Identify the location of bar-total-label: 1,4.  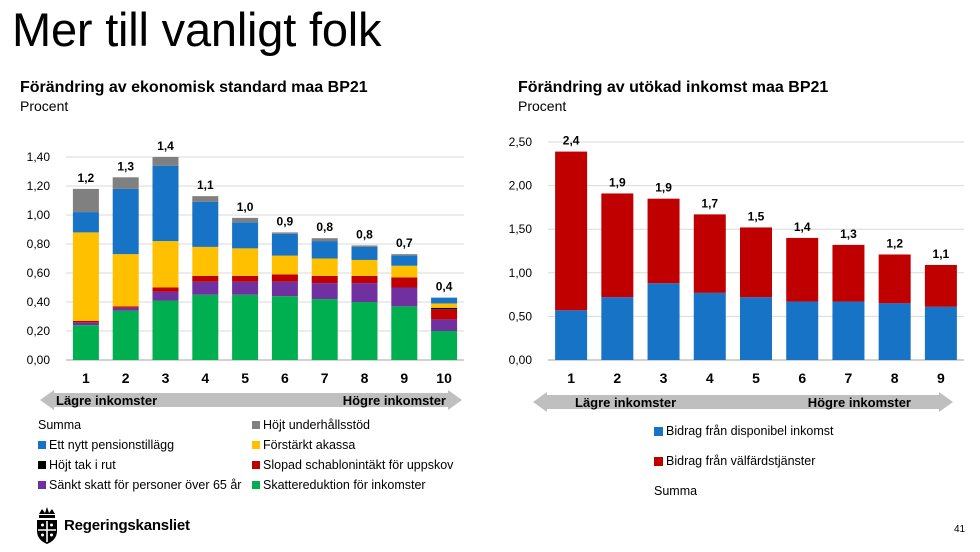
(165, 146).